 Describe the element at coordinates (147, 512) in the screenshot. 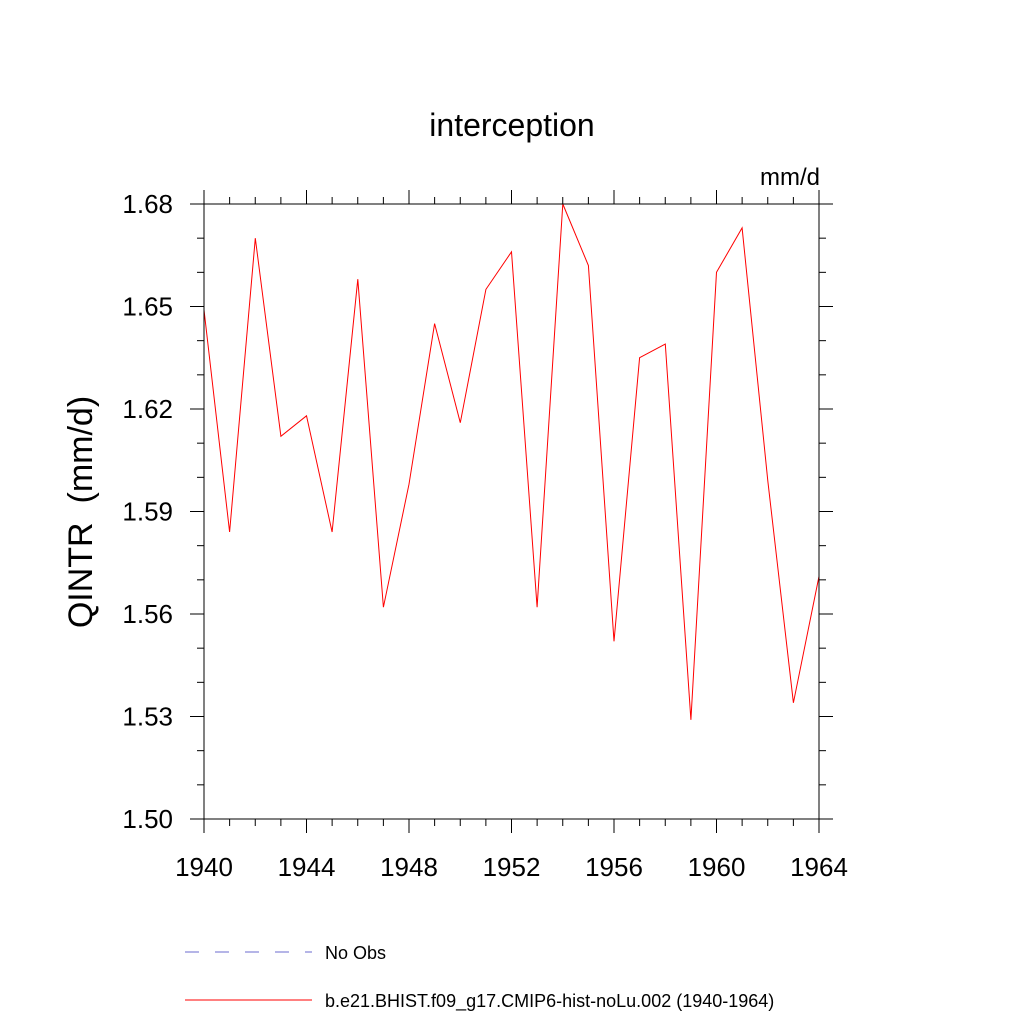

I see `y-tick-label: 1.59` at that location.